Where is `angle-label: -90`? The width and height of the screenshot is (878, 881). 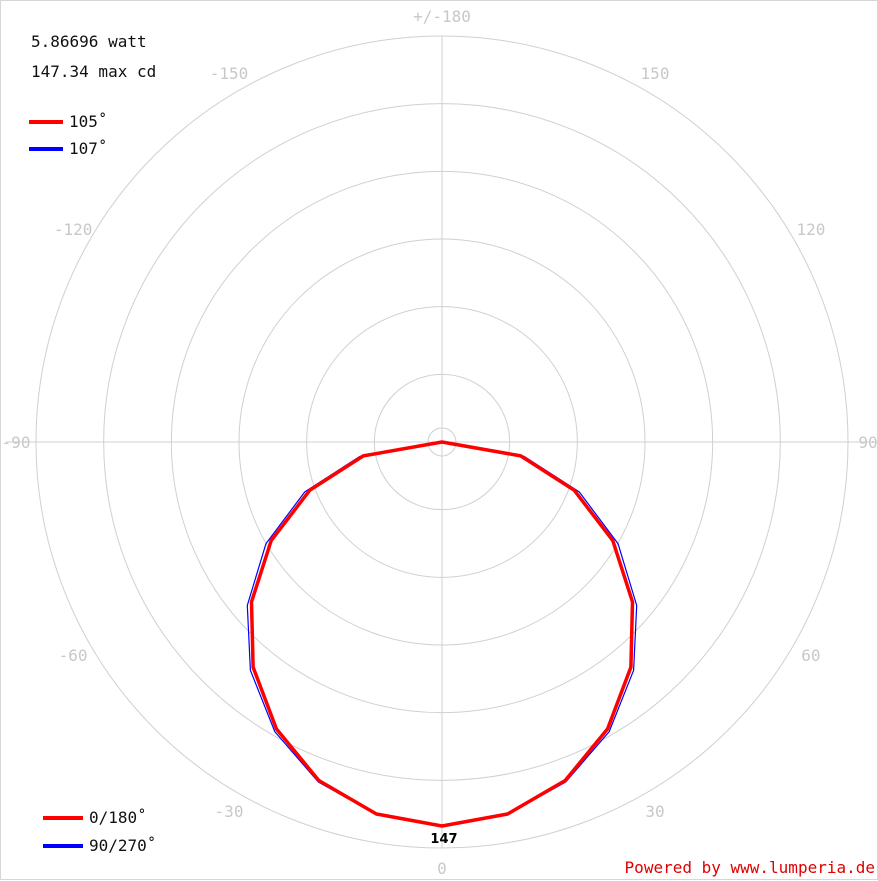 angle-label: -90 is located at coordinates (16, 442).